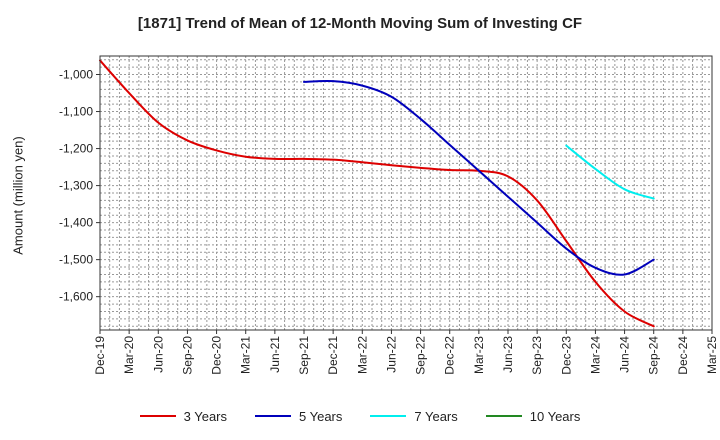  What do you see at coordinates (76, 186) in the screenshot?
I see `y-tick-label: -1,300` at bounding box center [76, 186].